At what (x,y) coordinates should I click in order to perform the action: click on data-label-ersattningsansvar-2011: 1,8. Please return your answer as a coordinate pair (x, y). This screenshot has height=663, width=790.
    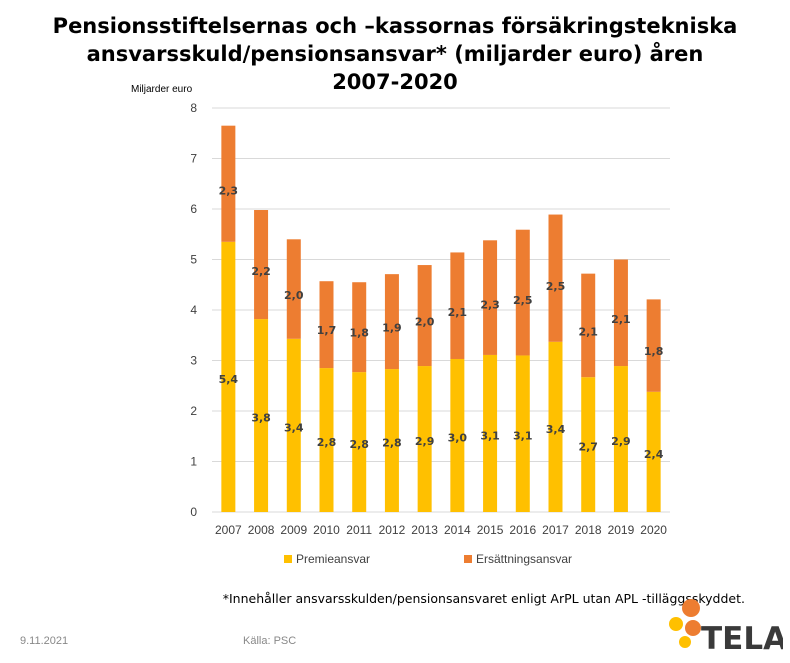
    Looking at the image, I should click on (359, 333).